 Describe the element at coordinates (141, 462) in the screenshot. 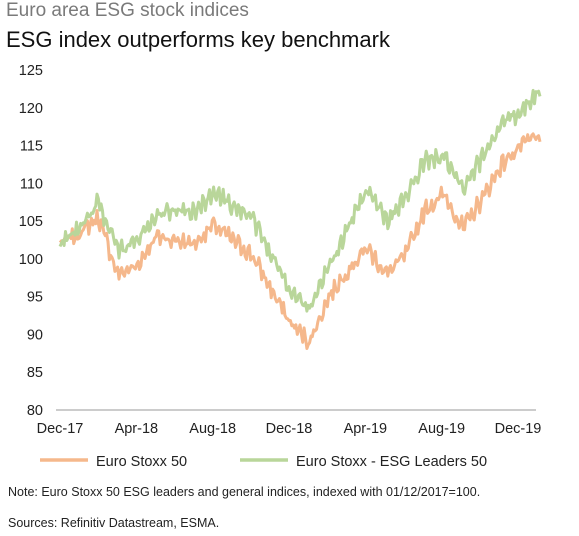

I see `legend-label: Euro Stoxx 50` at that location.